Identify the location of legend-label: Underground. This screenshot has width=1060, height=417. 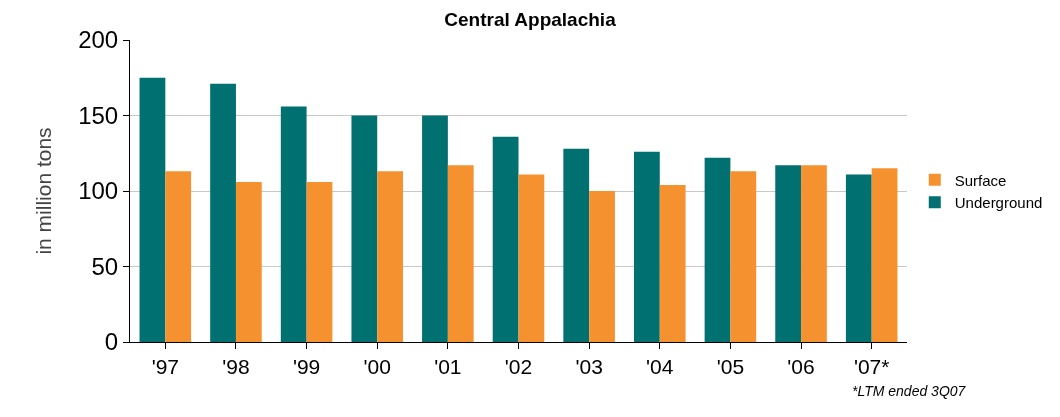
(998, 203).